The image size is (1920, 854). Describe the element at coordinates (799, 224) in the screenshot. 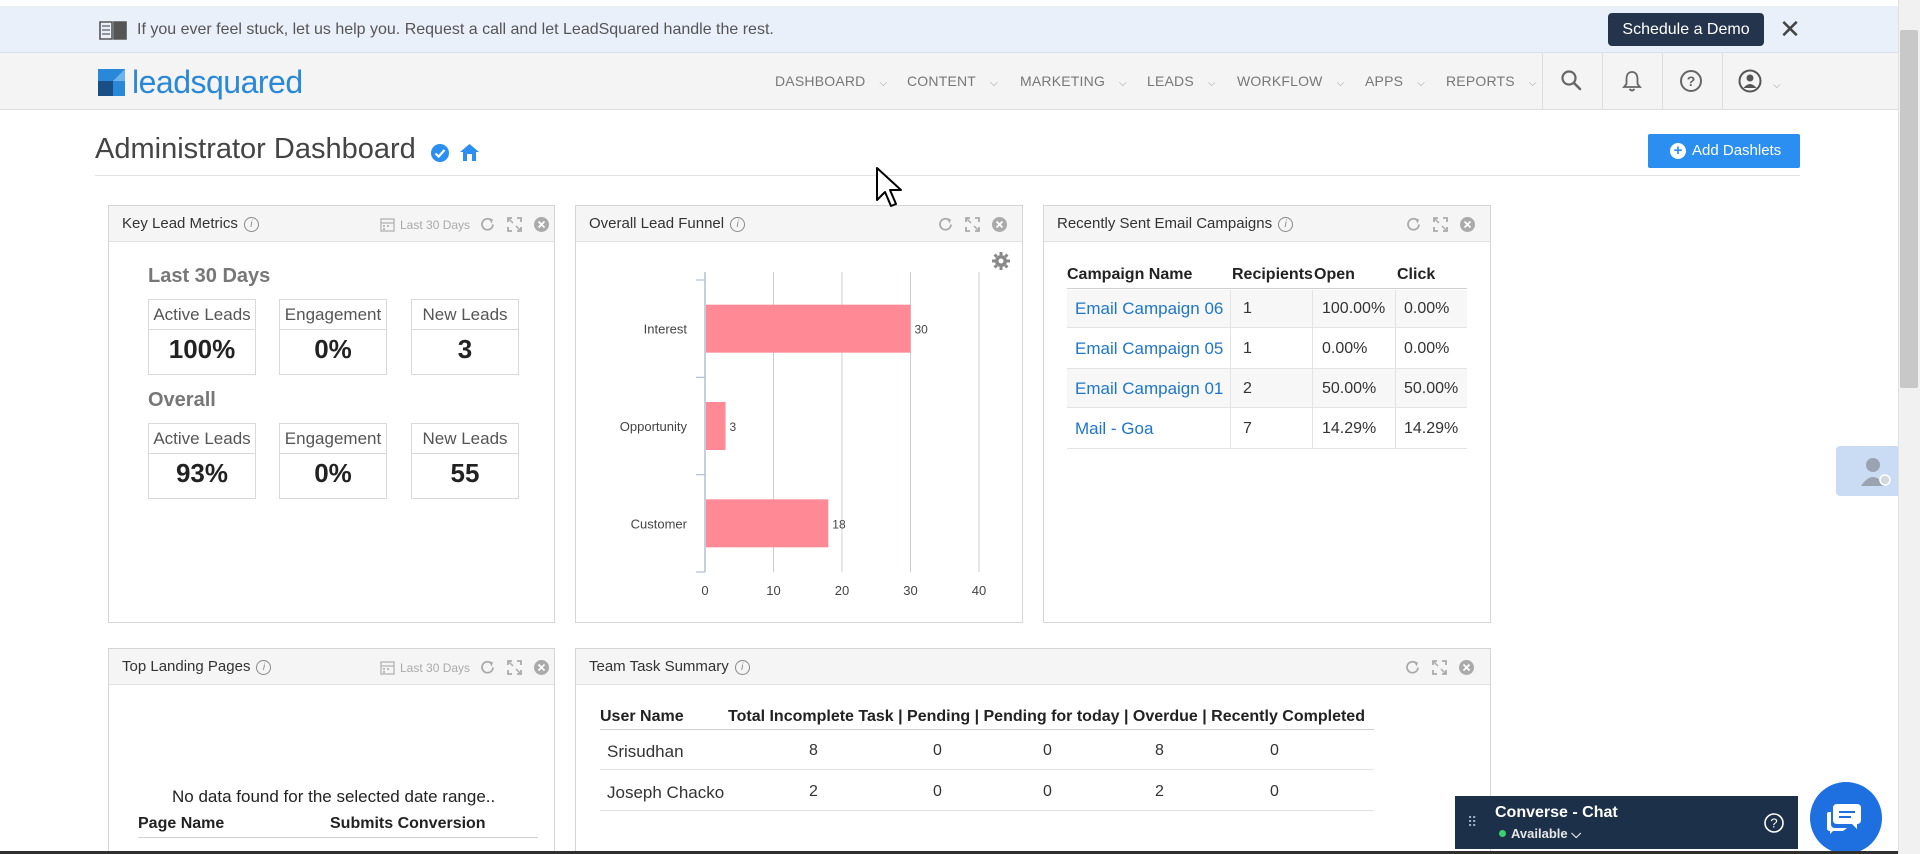

I see `dashlet-header: Overall Lead Funnel i` at that location.